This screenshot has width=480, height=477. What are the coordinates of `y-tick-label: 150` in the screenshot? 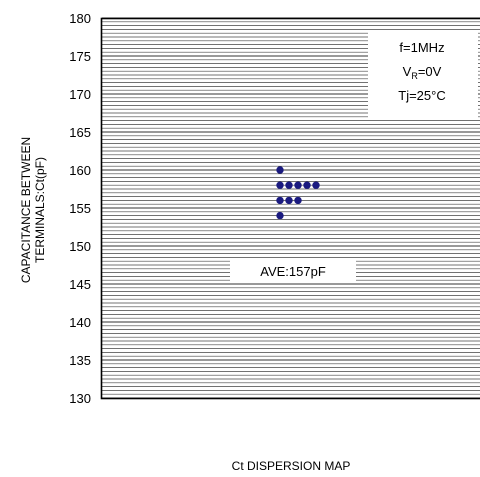 It's located at (80, 246).